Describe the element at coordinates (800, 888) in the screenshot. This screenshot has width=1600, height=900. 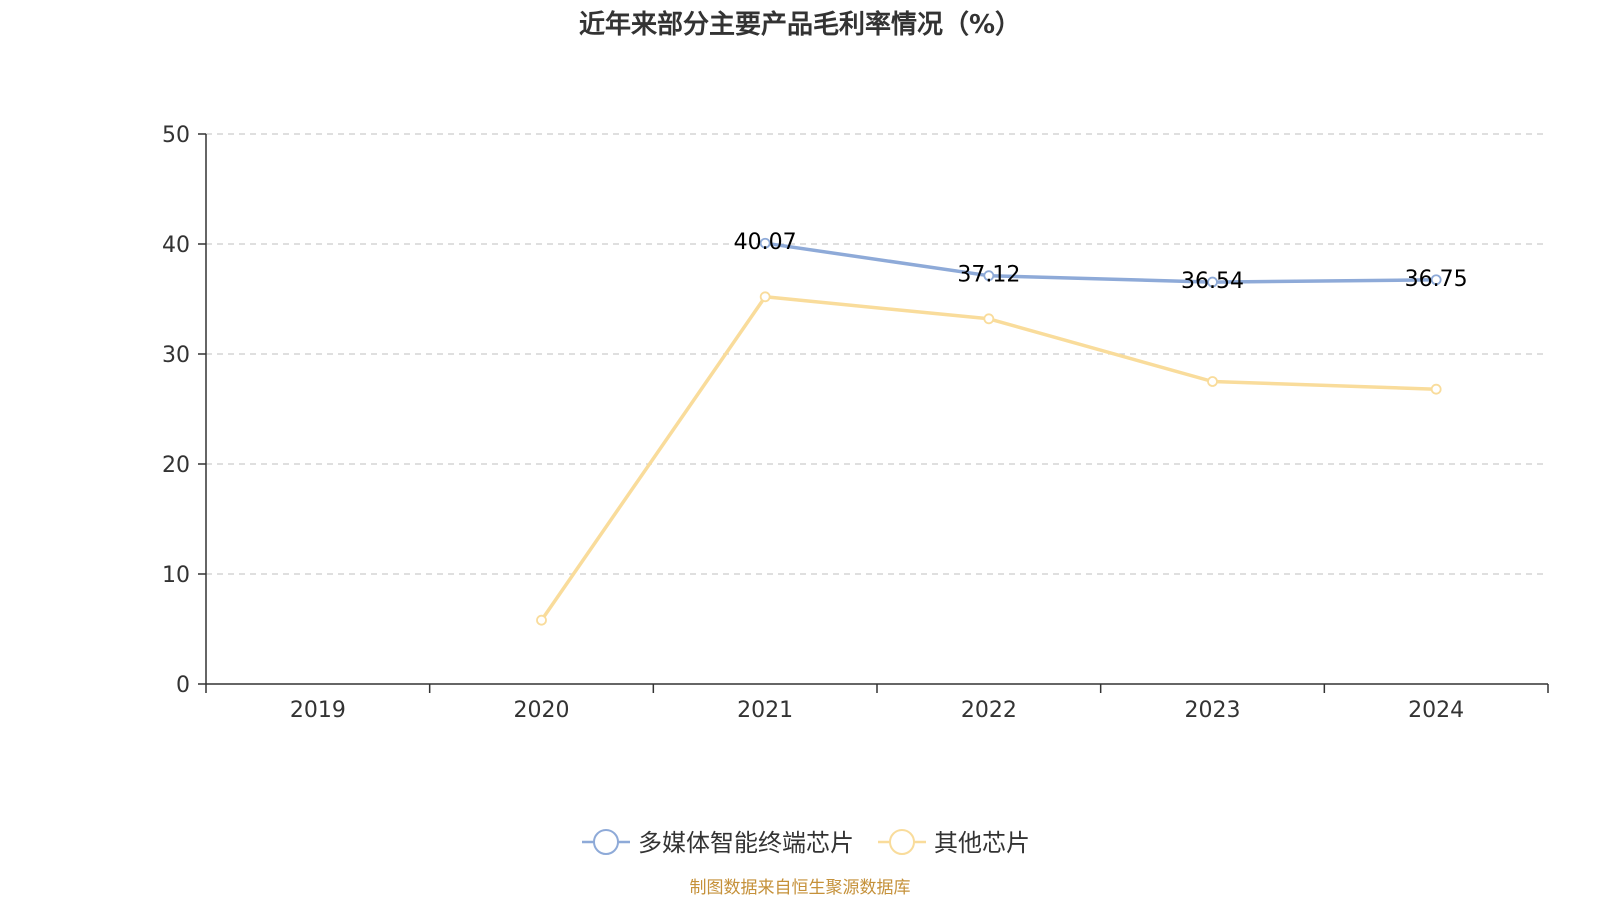
I see `source-note: 制图数据来自恒生聚源数据库` at that location.